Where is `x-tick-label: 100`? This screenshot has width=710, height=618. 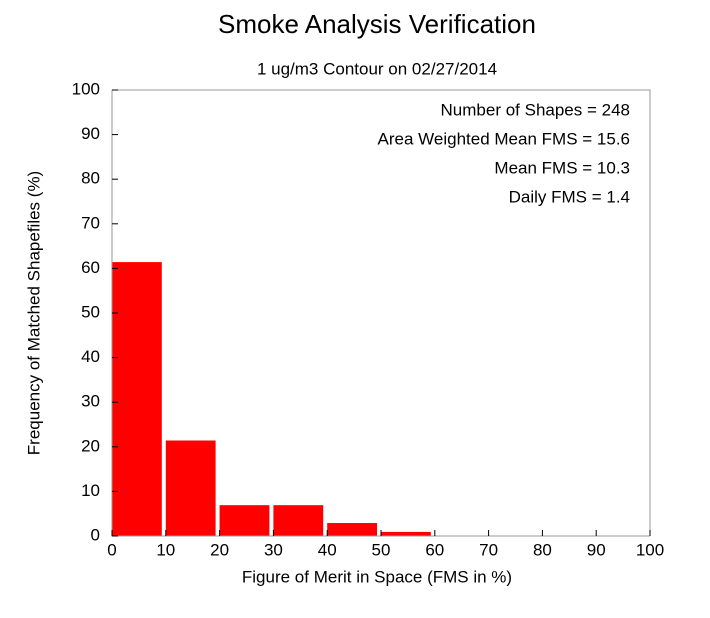
x-tick-label: 100 is located at coordinates (650, 549).